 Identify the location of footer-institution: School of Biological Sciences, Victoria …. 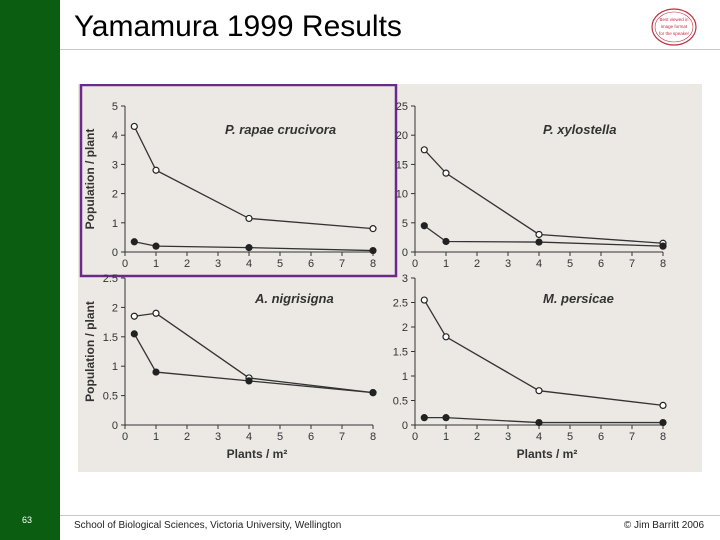
(208, 525).